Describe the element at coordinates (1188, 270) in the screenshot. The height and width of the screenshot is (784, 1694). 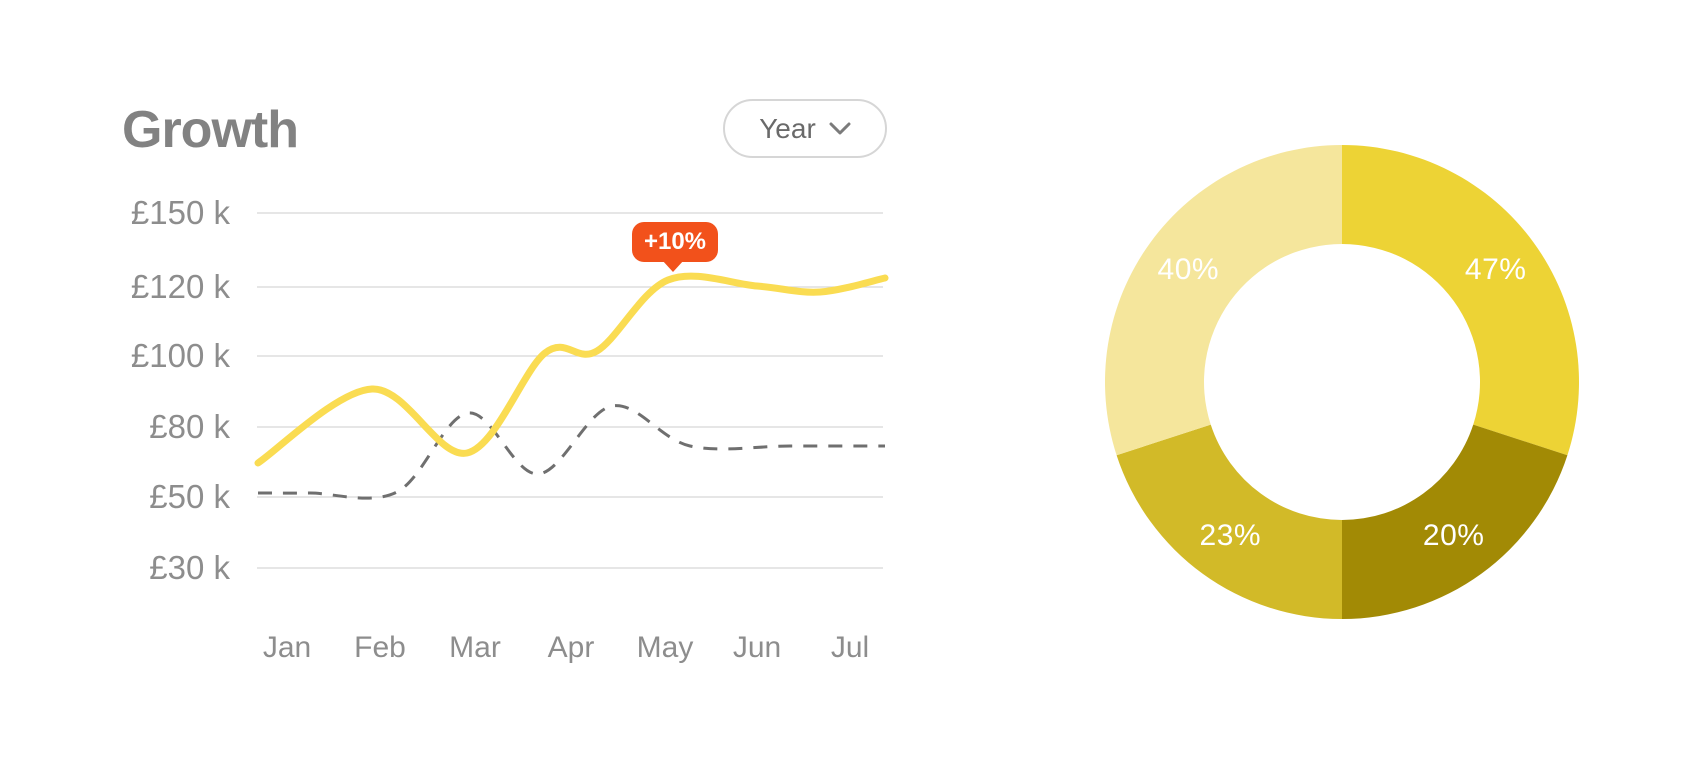
I see `donut-segment-label: 40%` at that location.